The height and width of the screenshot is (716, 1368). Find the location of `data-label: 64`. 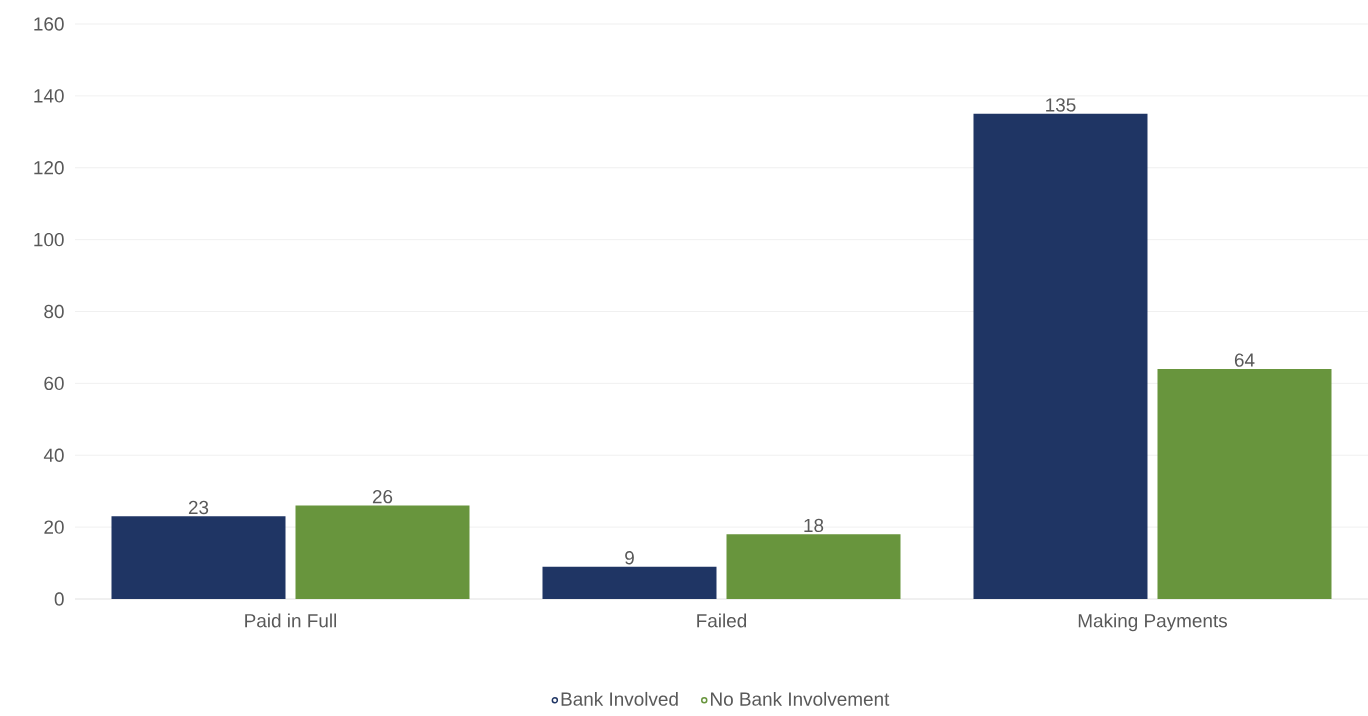

data-label: 64 is located at coordinates (1244, 360).